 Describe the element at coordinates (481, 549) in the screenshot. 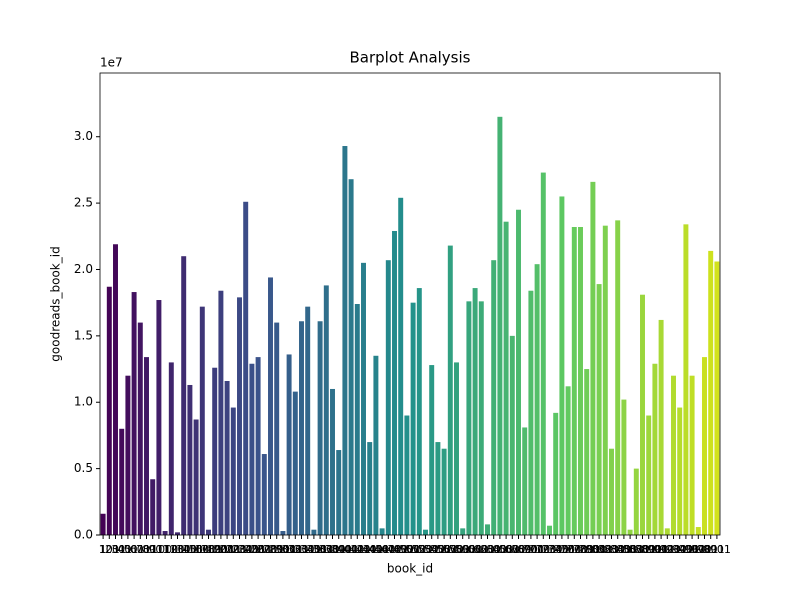

I see `x-tick-label: 6101` at that location.